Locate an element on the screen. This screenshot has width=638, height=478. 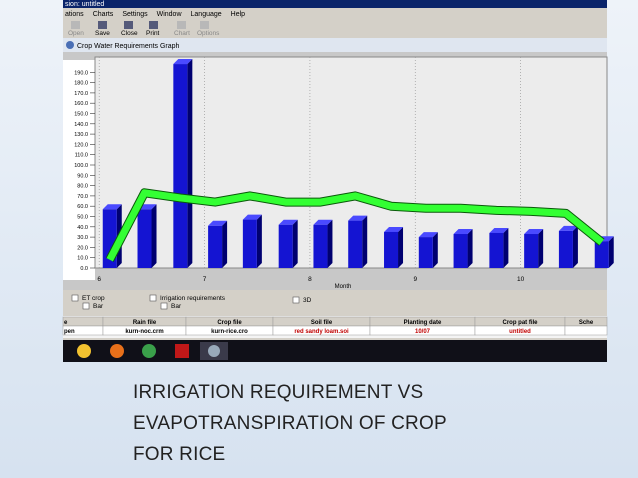
y-tick-label: 0.0 is located at coordinates (84, 269).